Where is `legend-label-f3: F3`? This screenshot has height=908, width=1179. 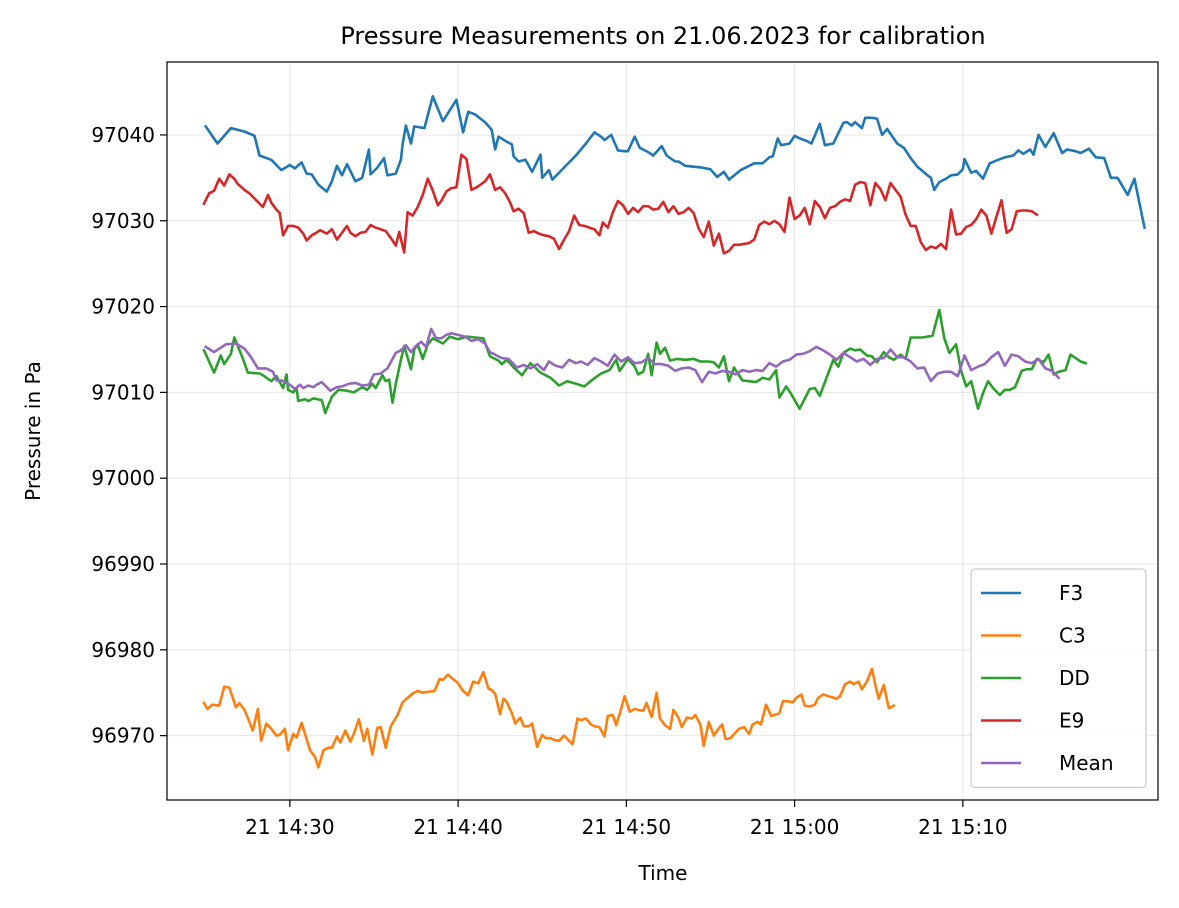 legend-label-f3: F3 is located at coordinates (1071, 593).